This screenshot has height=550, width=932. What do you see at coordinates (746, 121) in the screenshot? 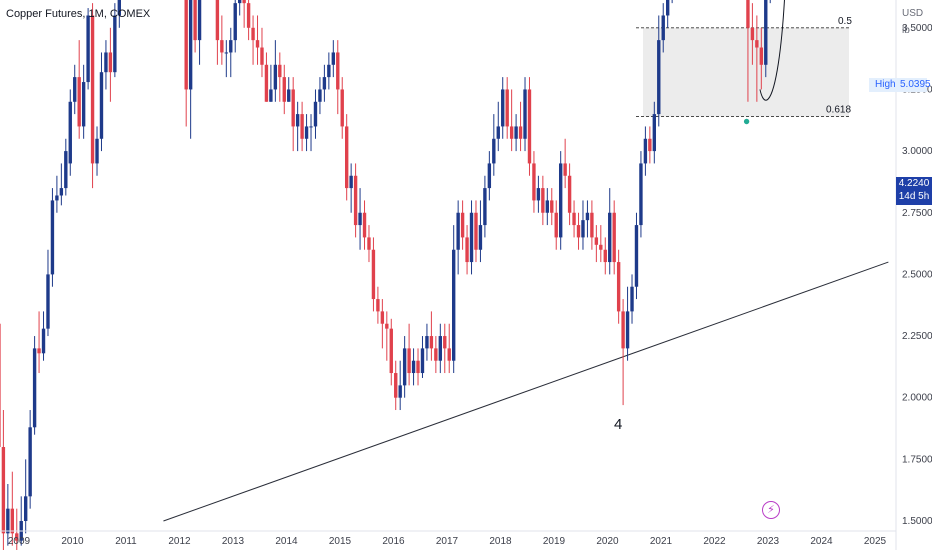
I see `green-dot-marker` at bounding box center [746, 121].